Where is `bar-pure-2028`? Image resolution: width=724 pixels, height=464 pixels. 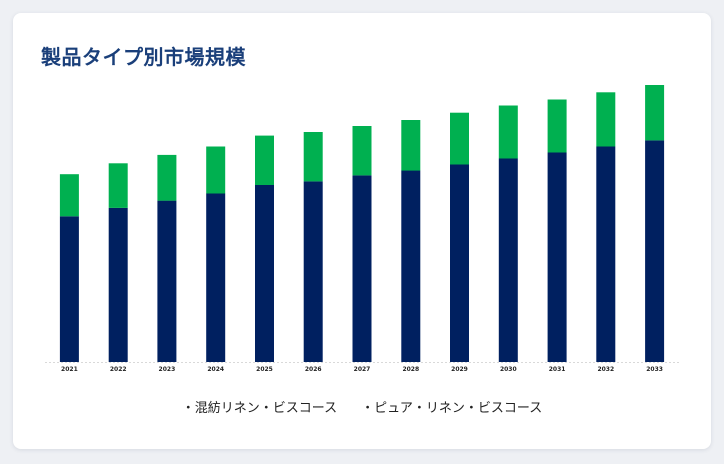
bar-pure-2028 is located at coordinates (411, 145).